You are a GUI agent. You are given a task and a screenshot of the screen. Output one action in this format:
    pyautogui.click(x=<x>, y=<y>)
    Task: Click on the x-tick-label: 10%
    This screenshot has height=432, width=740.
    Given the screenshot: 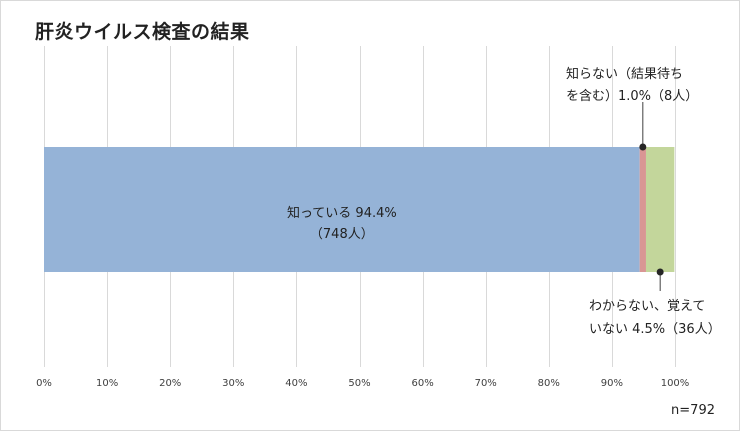 What is the action you would take?
    pyautogui.click(x=107, y=383)
    